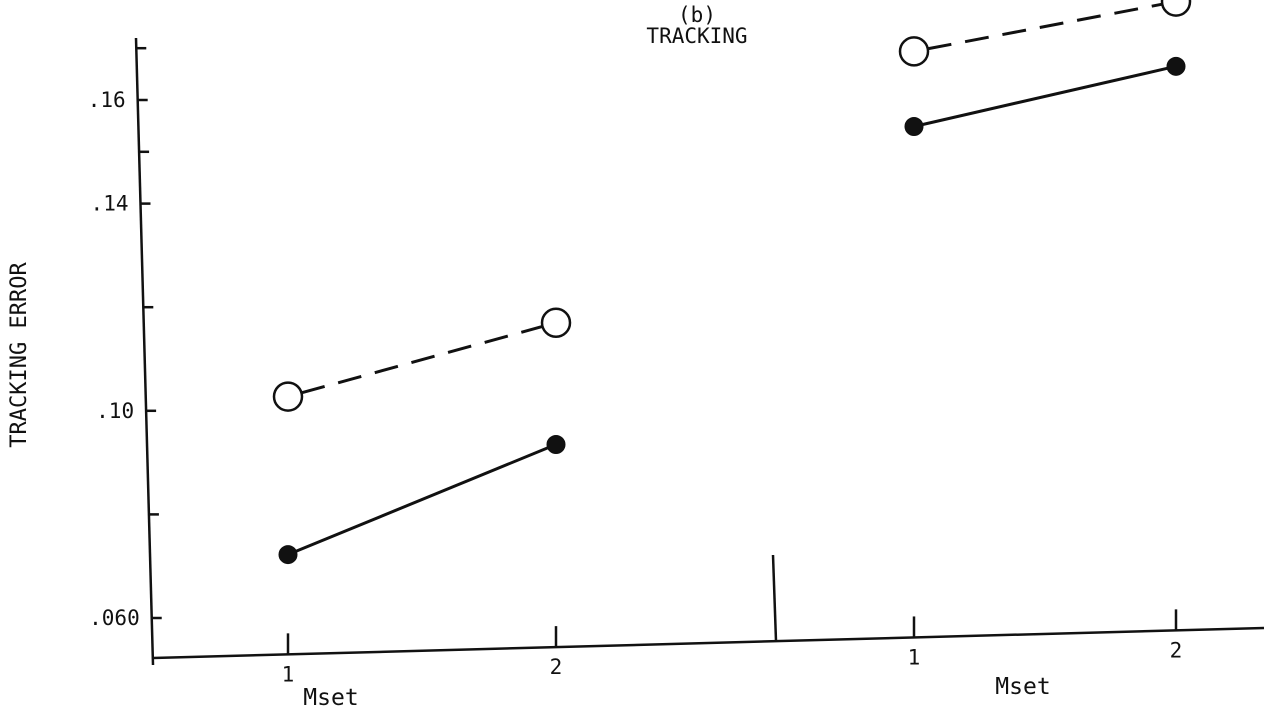 Image resolution: width=1276 pixels, height=716 pixels. What do you see at coordinates (1022, 687) in the screenshot?
I see `x-axis-title-right: Mset` at bounding box center [1022, 687].